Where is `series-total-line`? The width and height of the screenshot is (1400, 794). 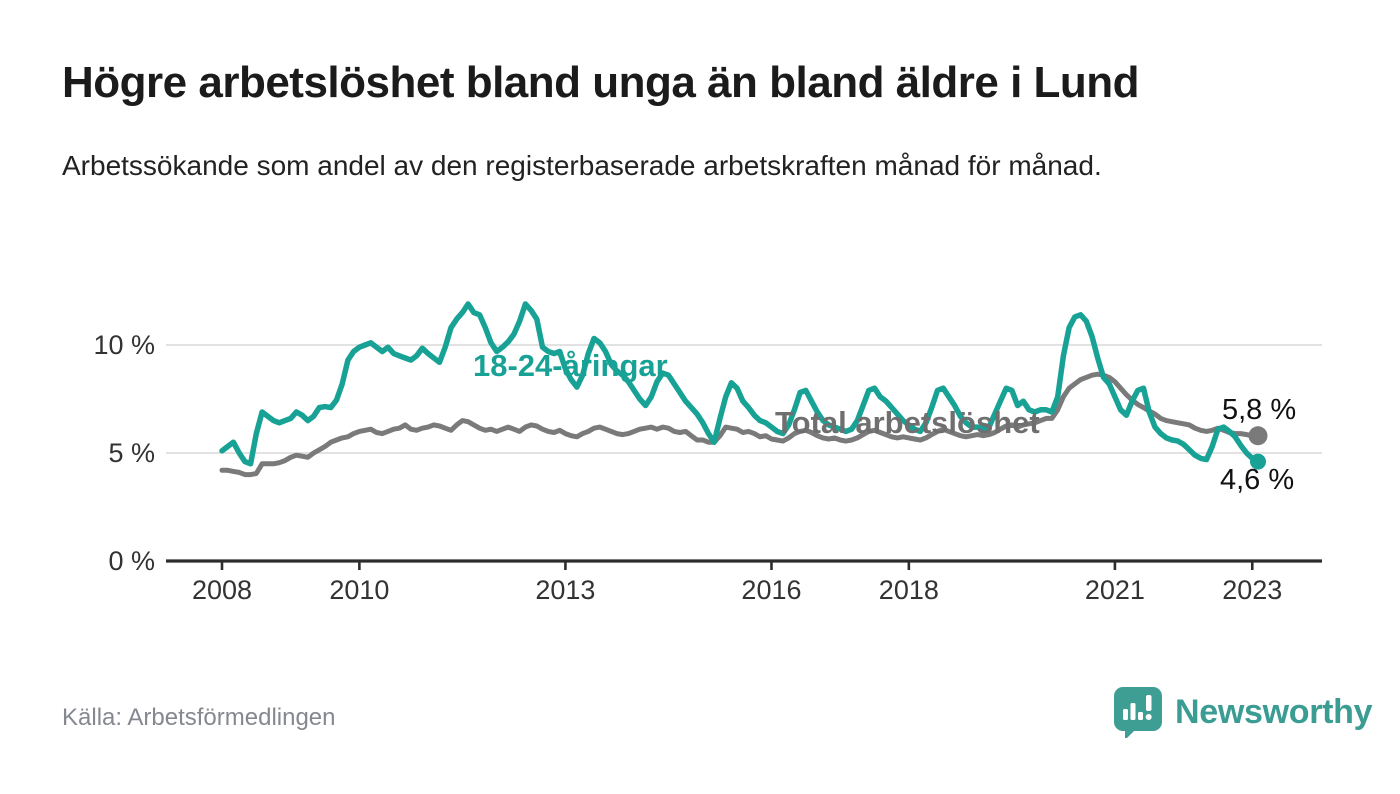 series-total-line is located at coordinates (740, 424).